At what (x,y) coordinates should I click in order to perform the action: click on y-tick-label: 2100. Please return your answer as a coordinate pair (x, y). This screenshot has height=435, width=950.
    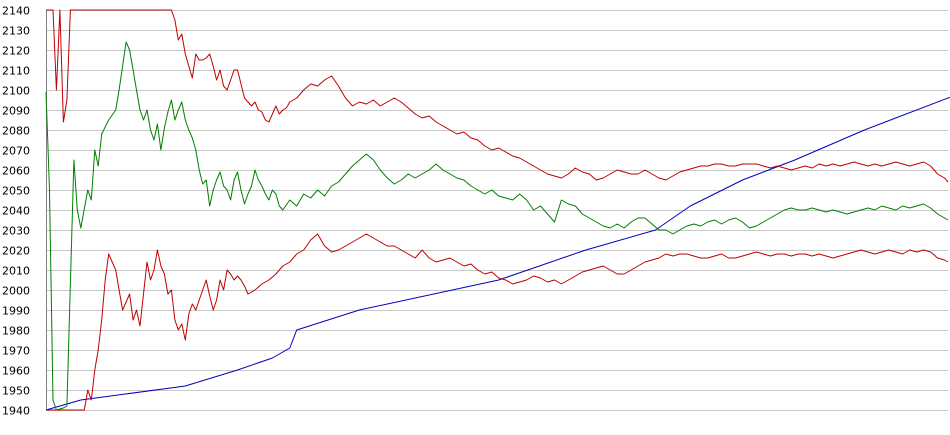
    Looking at the image, I should click on (16, 91).